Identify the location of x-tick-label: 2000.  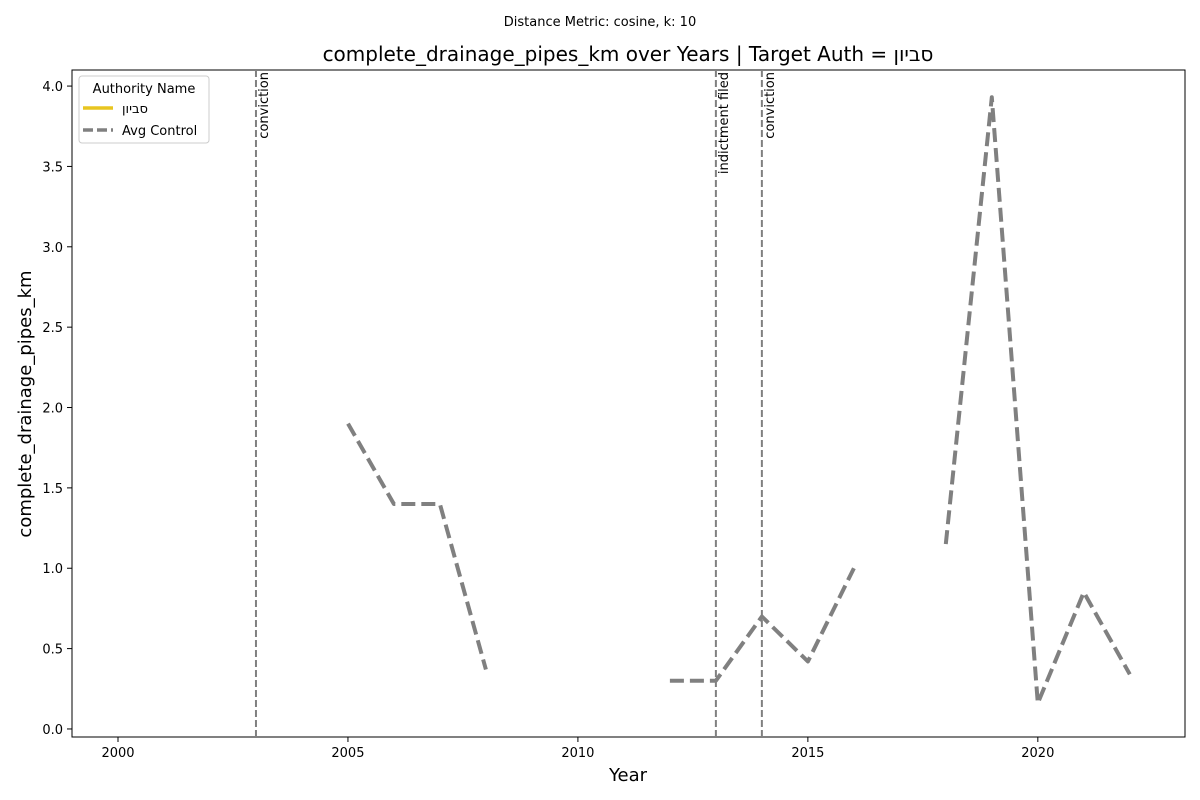
(117, 753).